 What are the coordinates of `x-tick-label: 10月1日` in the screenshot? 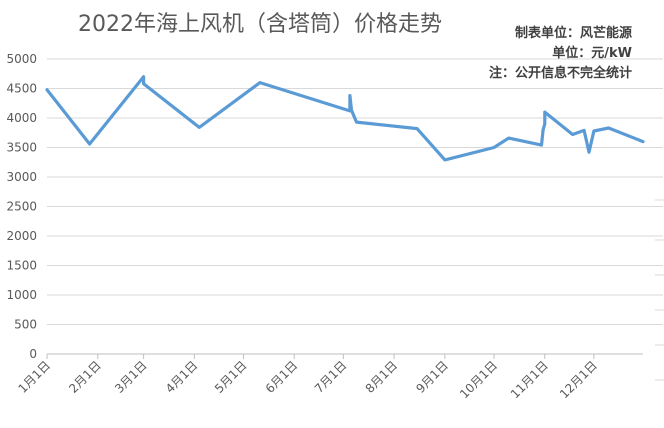 It's located at (478, 379).